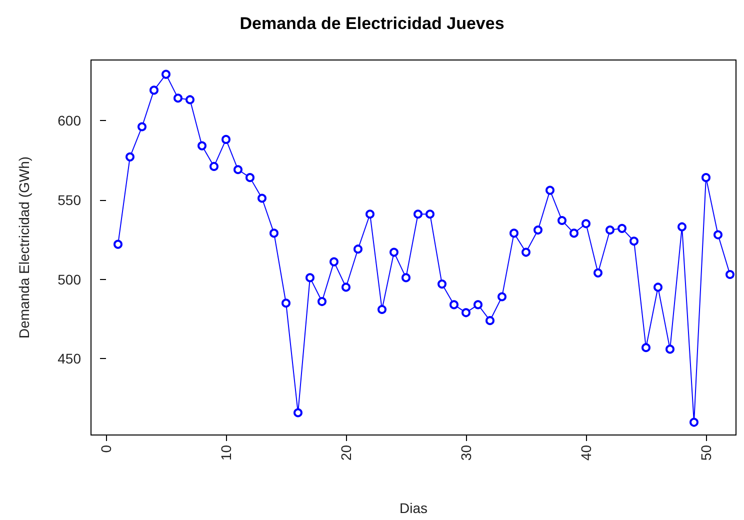  What do you see at coordinates (413, 508) in the screenshot?
I see `x-axis-title: Dias` at bounding box center [413, 508].